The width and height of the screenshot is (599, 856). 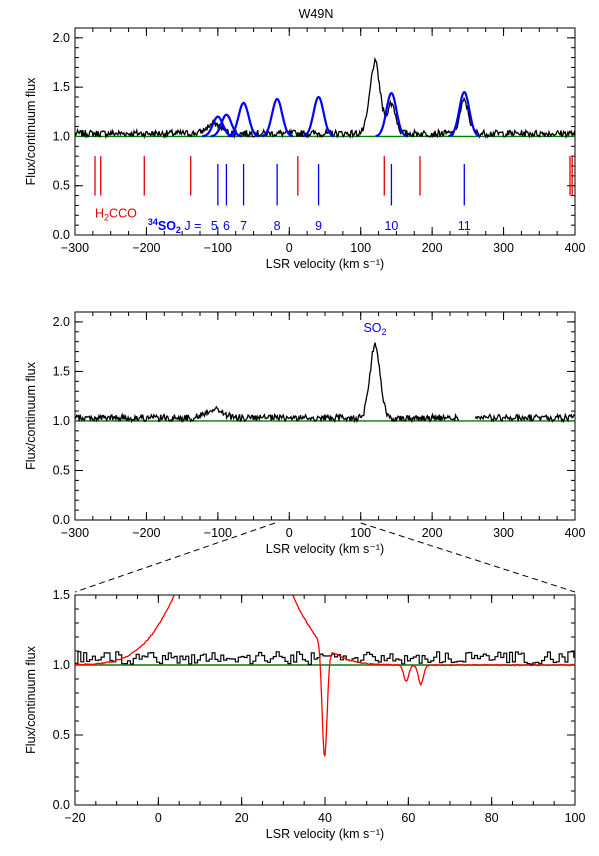 What do you see at coordinates (468, 557) in the screenshot?
I see `zoom-line-right` at bounding box center [468, 557].